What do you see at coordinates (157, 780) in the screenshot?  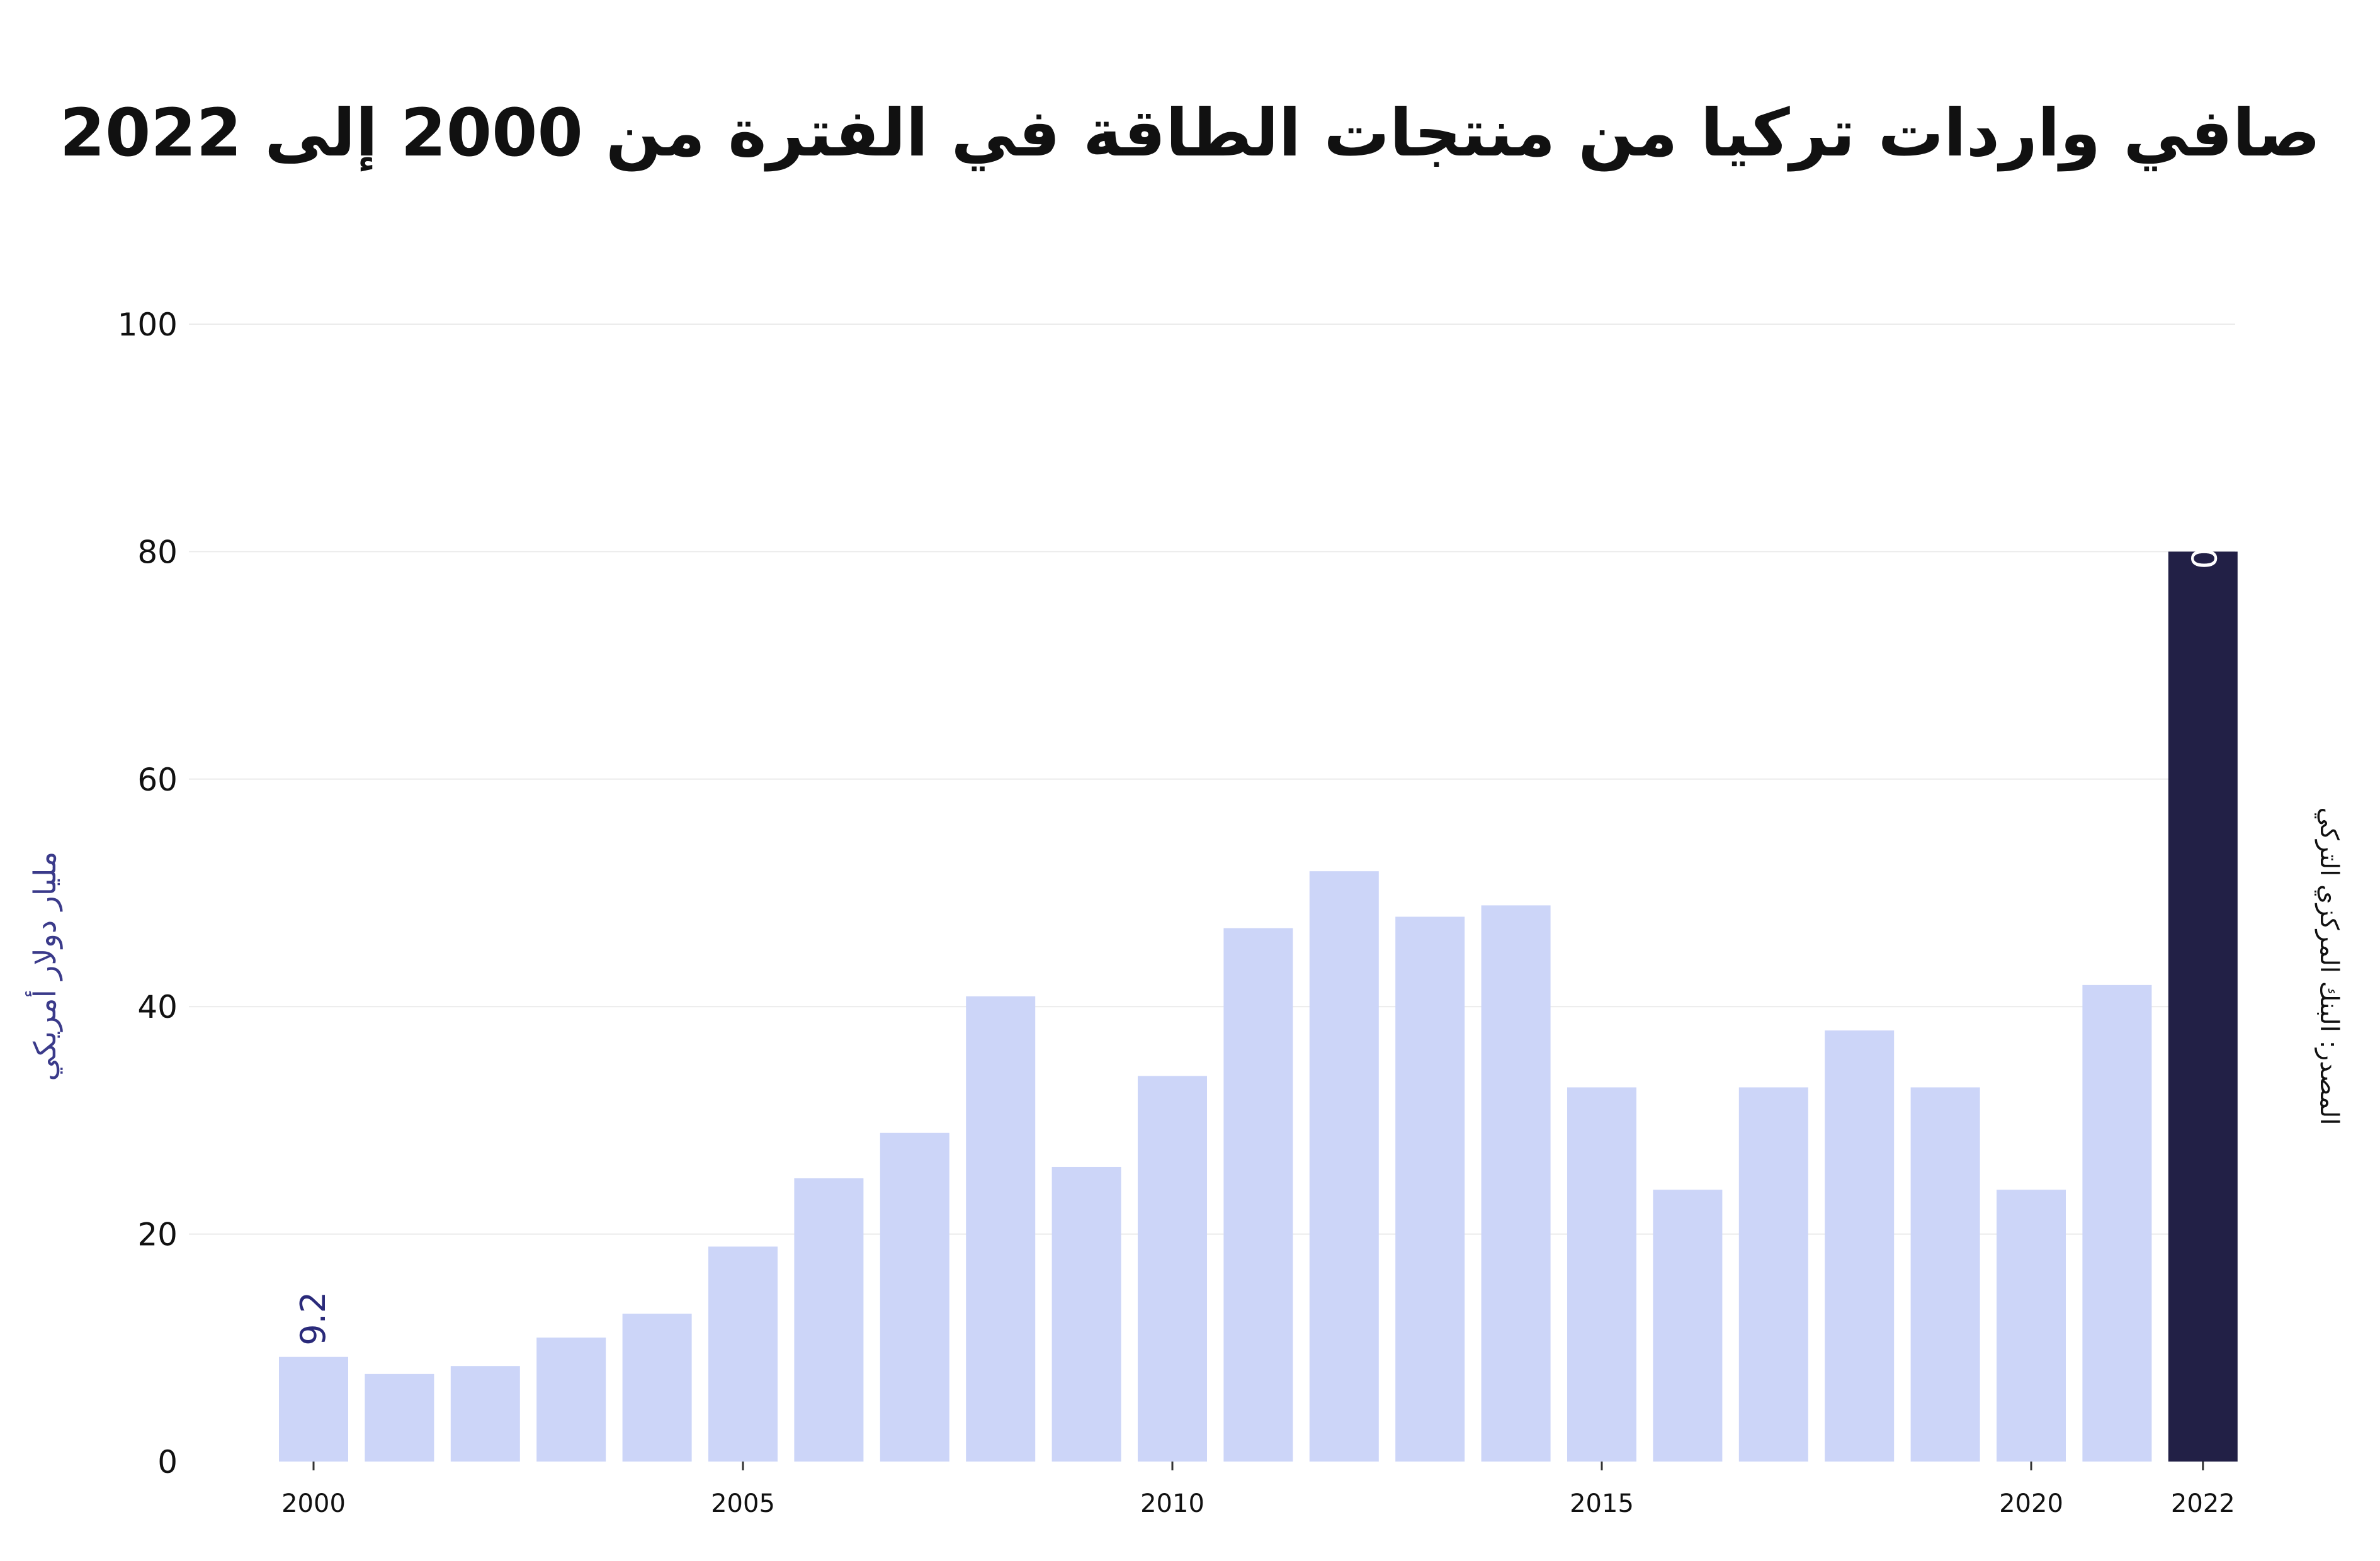 I see `y-tick-label: 60` at bounding box center [157, 780].